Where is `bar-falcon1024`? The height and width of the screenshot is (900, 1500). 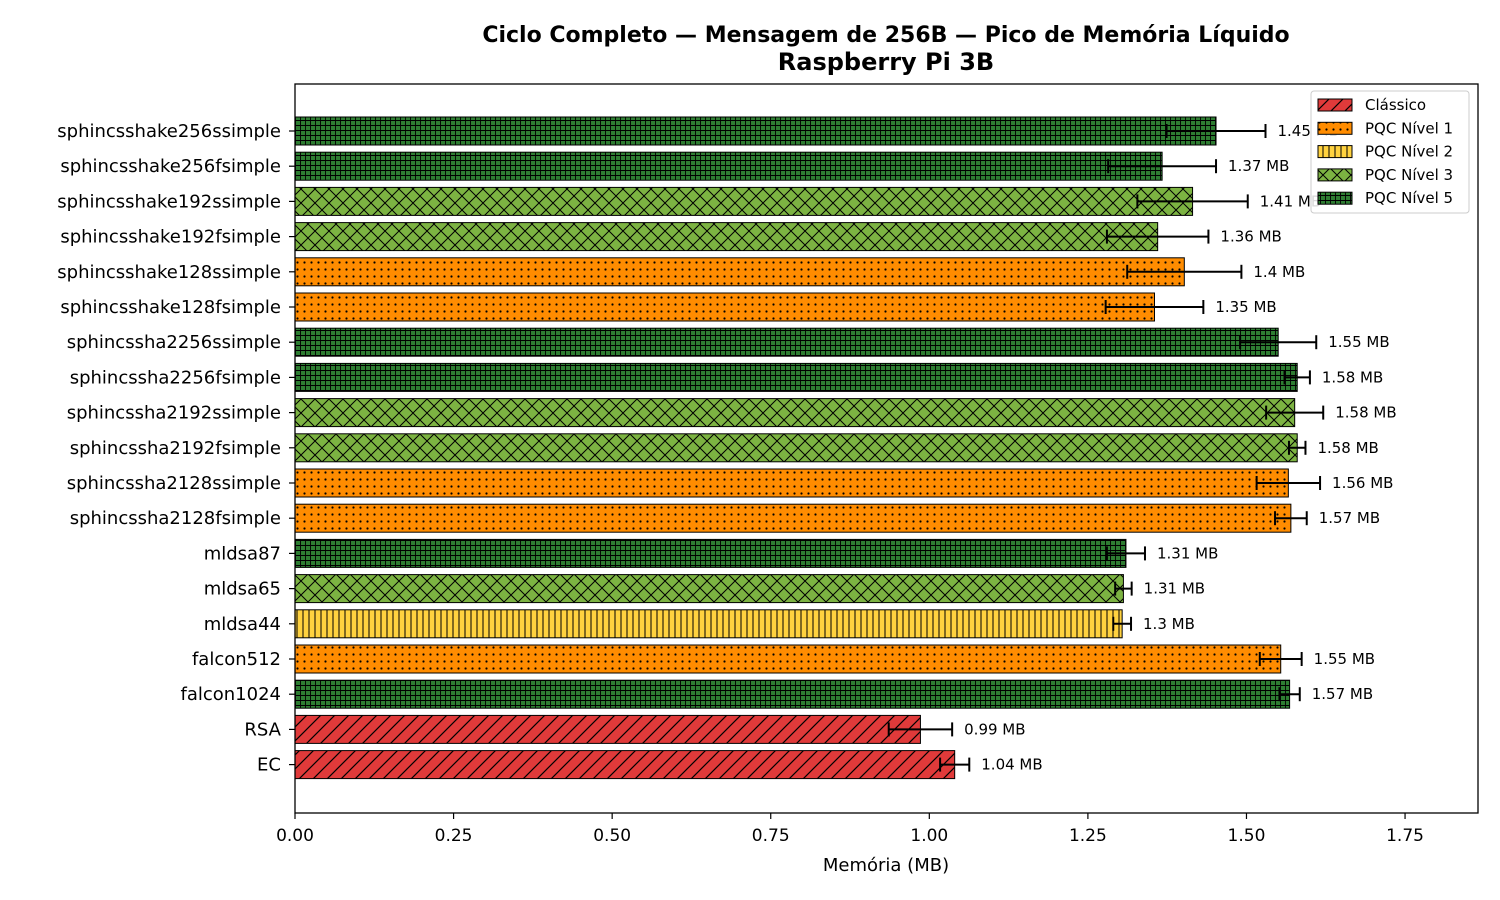
bar-falcon1024 is located at coordinates (792, 694).